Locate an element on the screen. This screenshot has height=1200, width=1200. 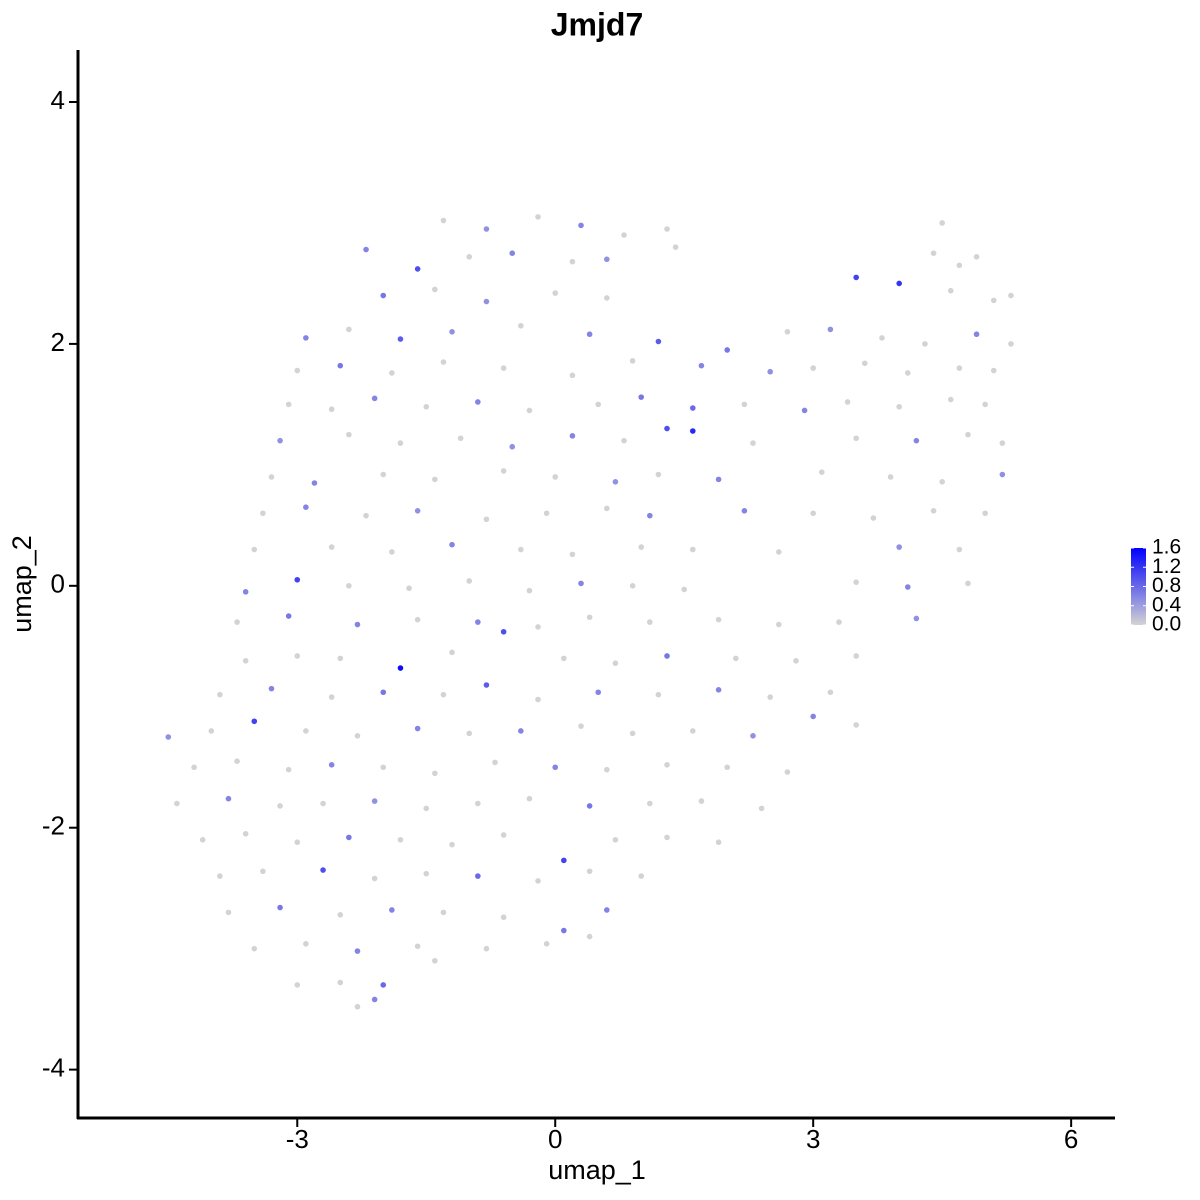
chart-title: Jmjd7 is located at coordinates (597, 24).